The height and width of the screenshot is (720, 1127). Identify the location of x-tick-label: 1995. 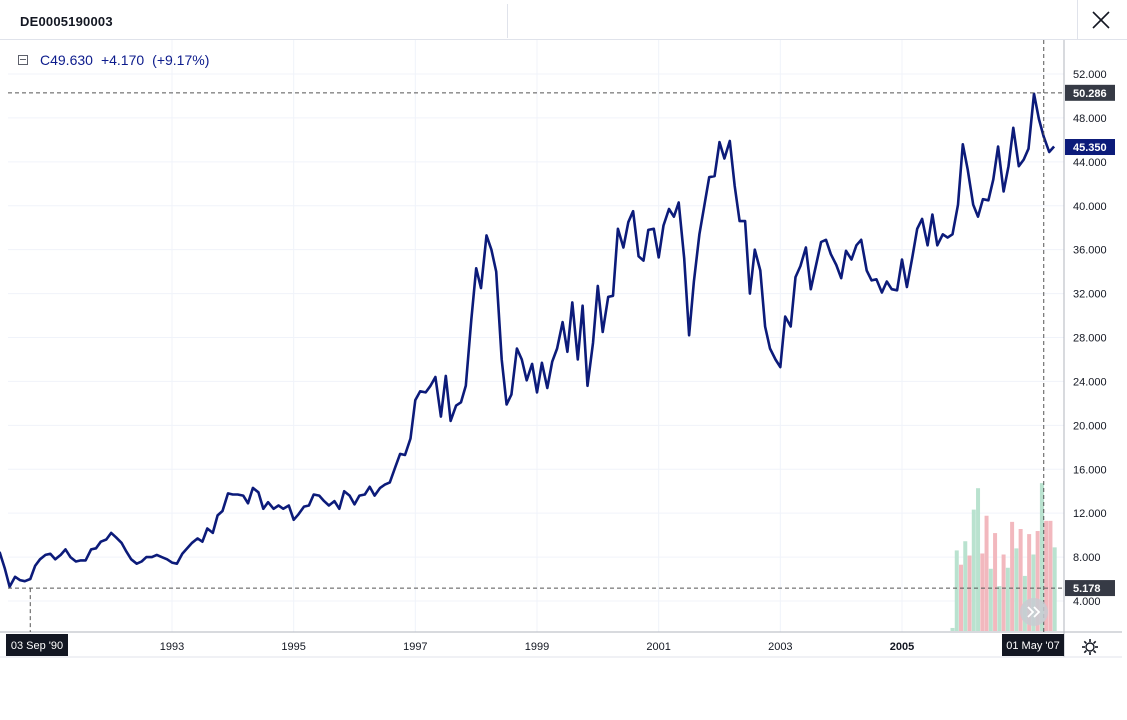
(293, 647).